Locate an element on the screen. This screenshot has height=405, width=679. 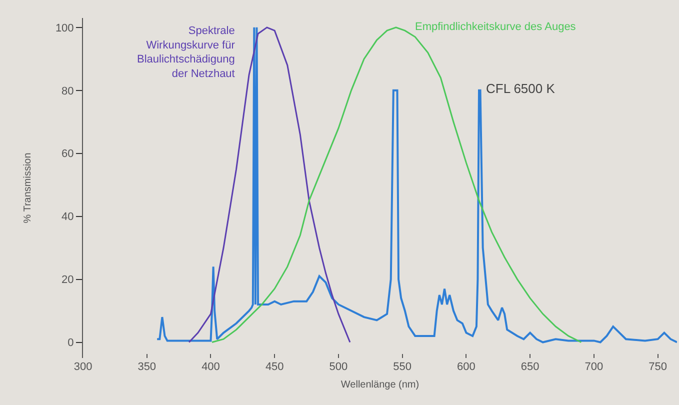
y-axis-title: % Transmission is located at coordinates (28, 188).